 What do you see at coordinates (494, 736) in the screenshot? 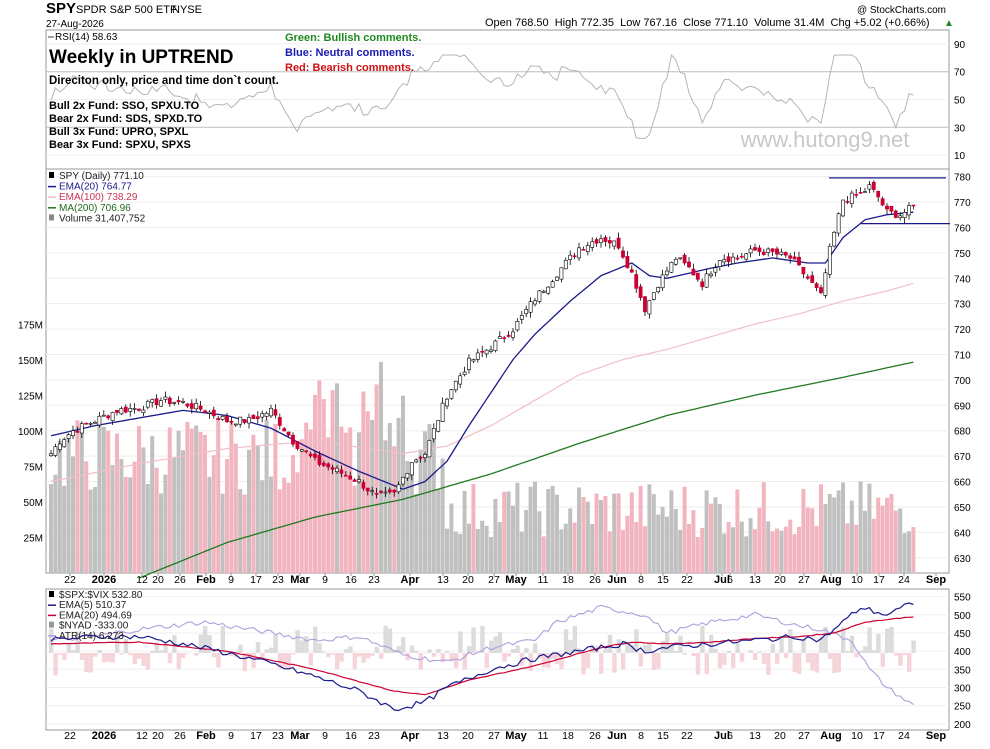
I see `x-tick-label-lower: 27` at bounding box center [494, 736].